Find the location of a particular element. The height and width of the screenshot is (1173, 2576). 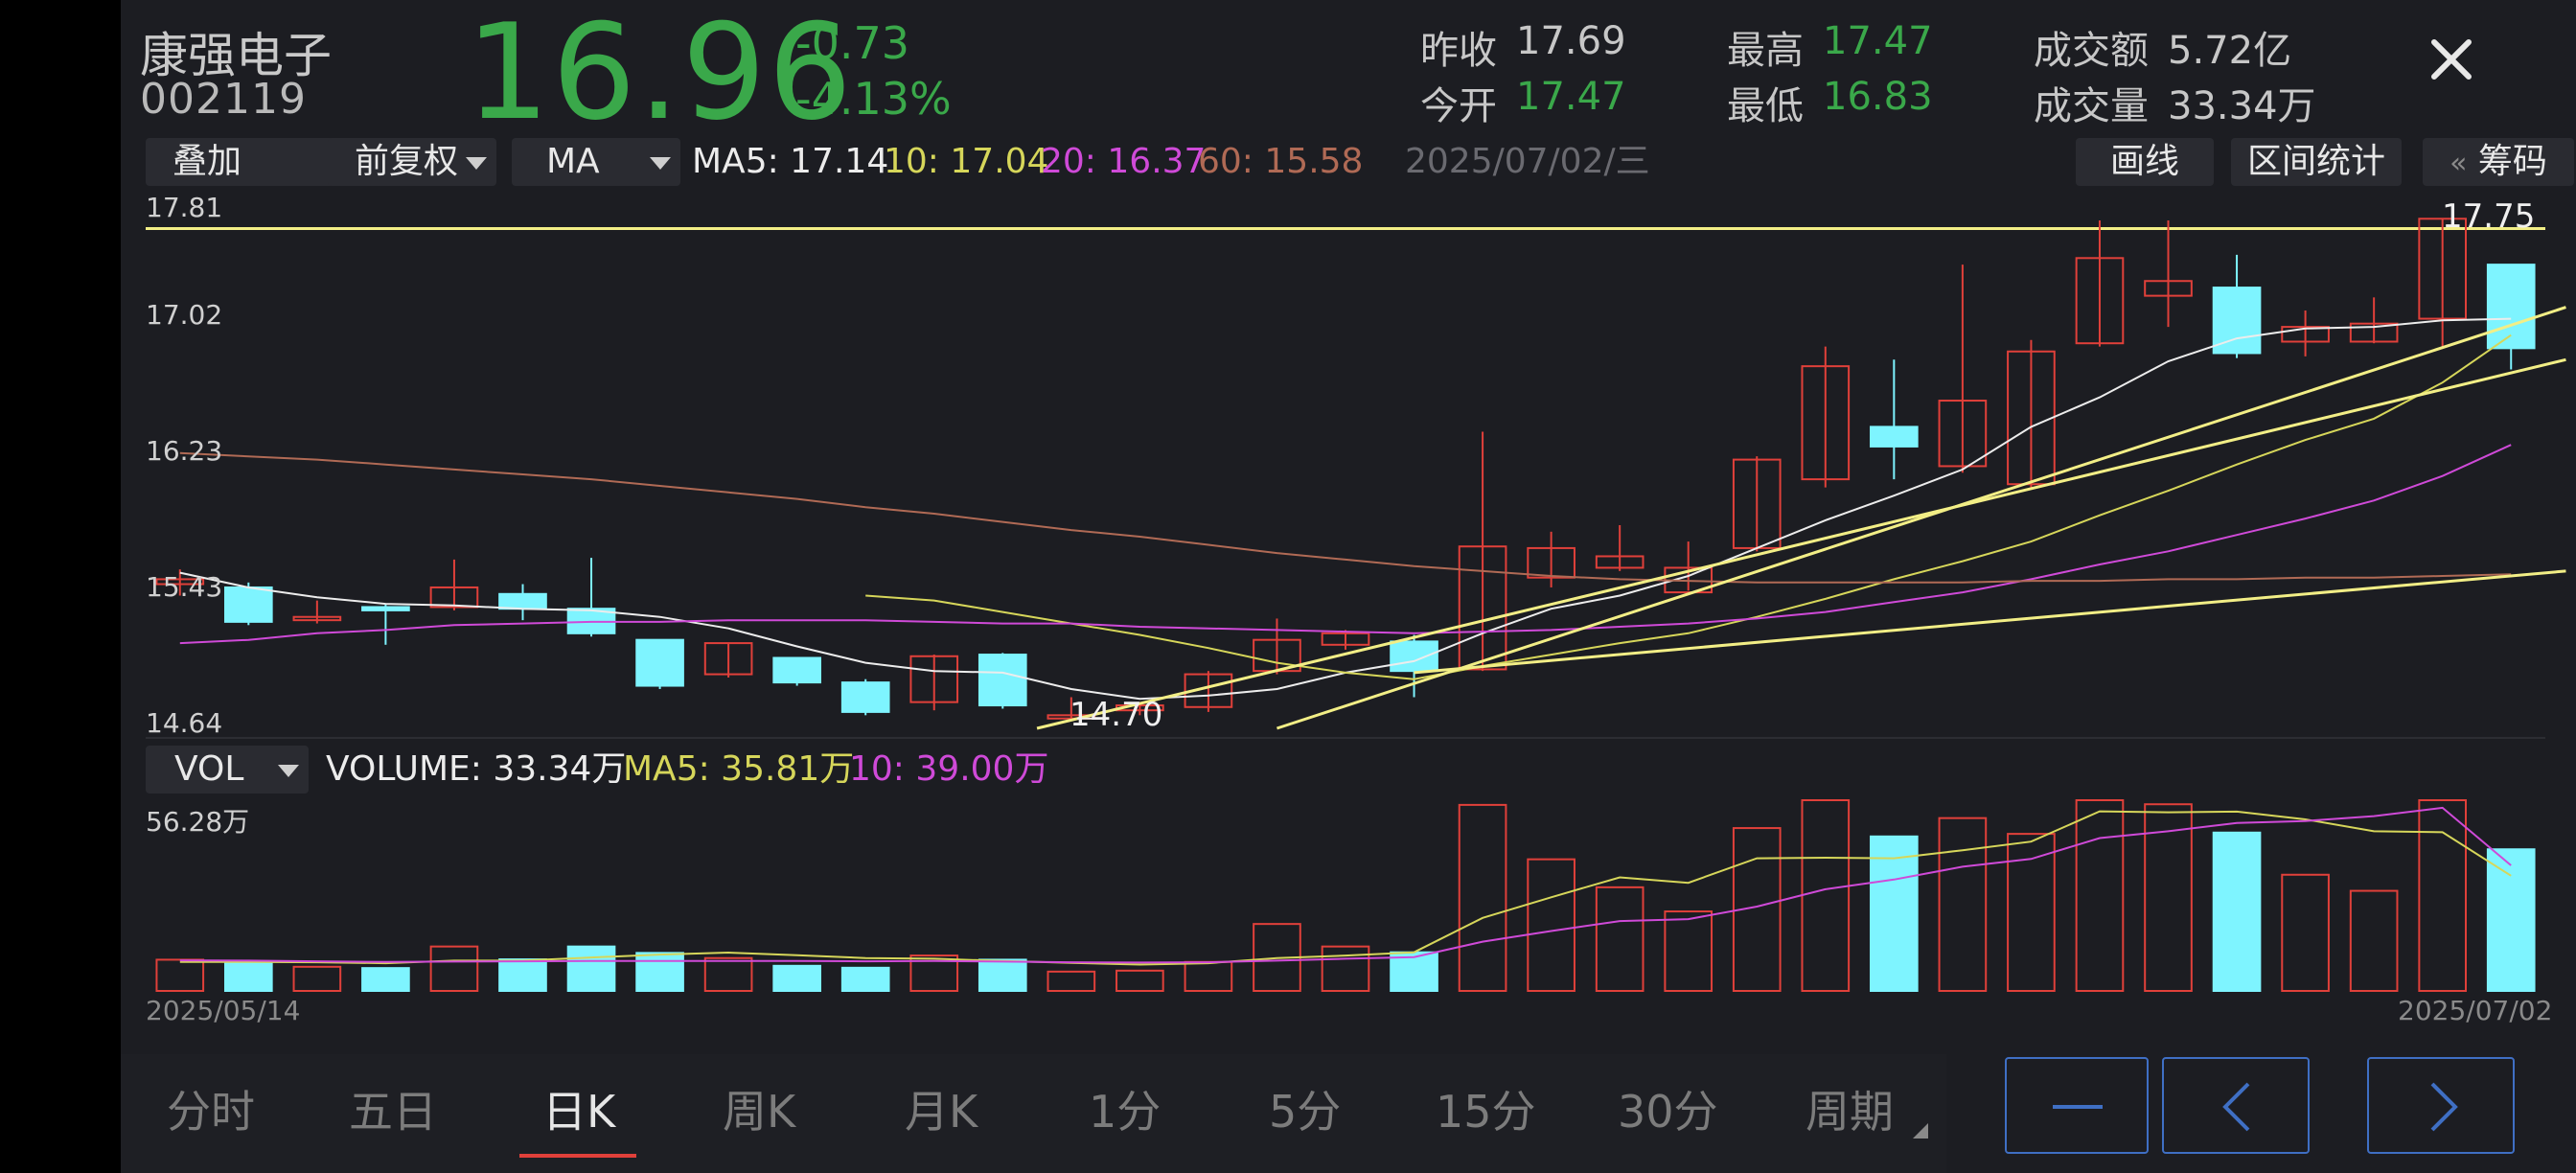

adjust-label: 前复权 is located at coordinates (407, 161).